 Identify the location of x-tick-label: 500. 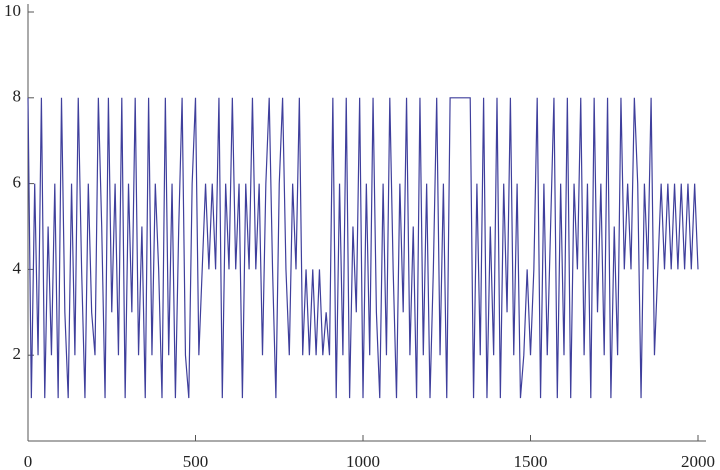
(196, 461).